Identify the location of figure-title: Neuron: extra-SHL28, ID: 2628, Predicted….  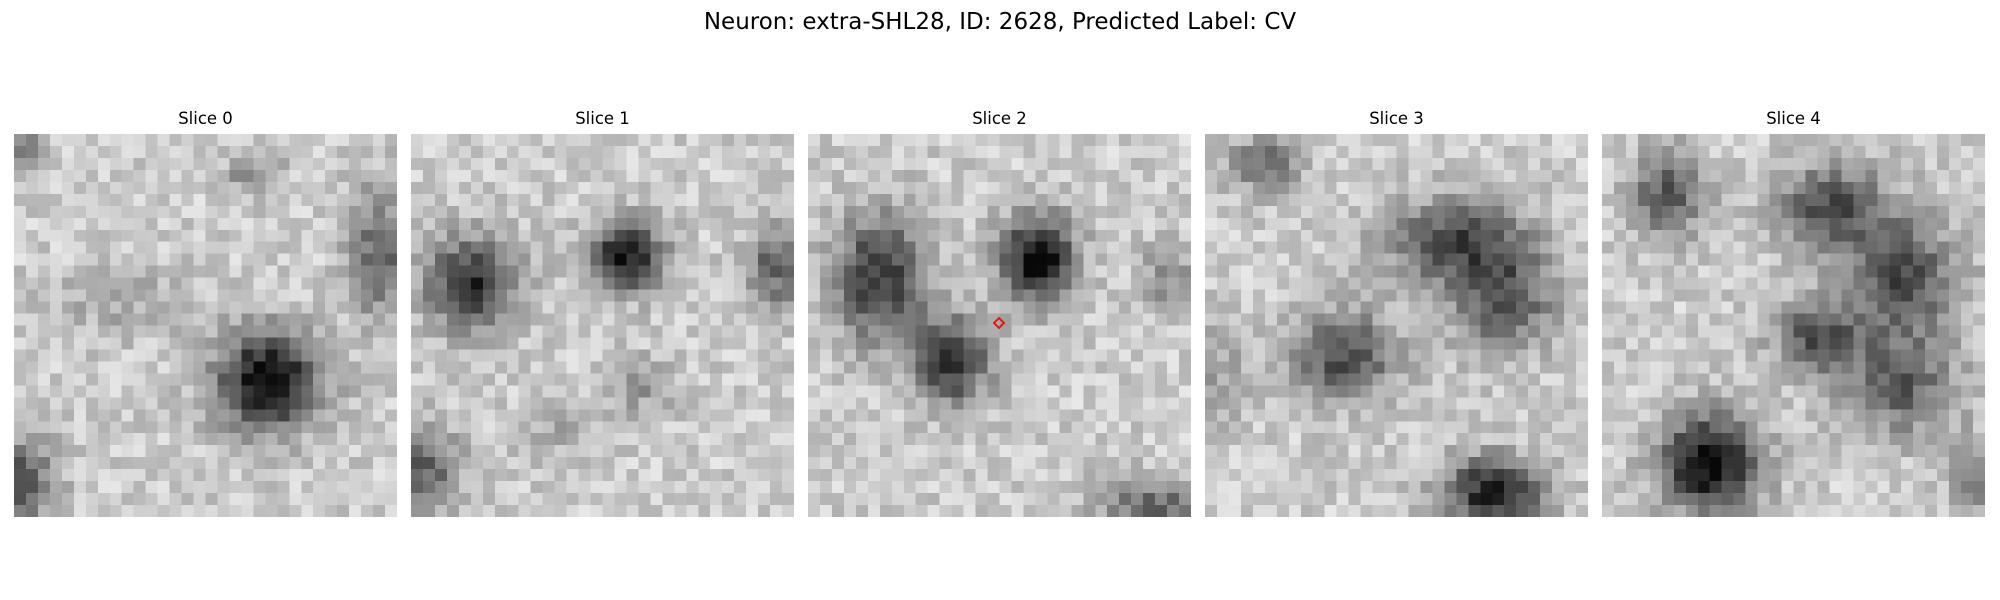
(1000, 22).